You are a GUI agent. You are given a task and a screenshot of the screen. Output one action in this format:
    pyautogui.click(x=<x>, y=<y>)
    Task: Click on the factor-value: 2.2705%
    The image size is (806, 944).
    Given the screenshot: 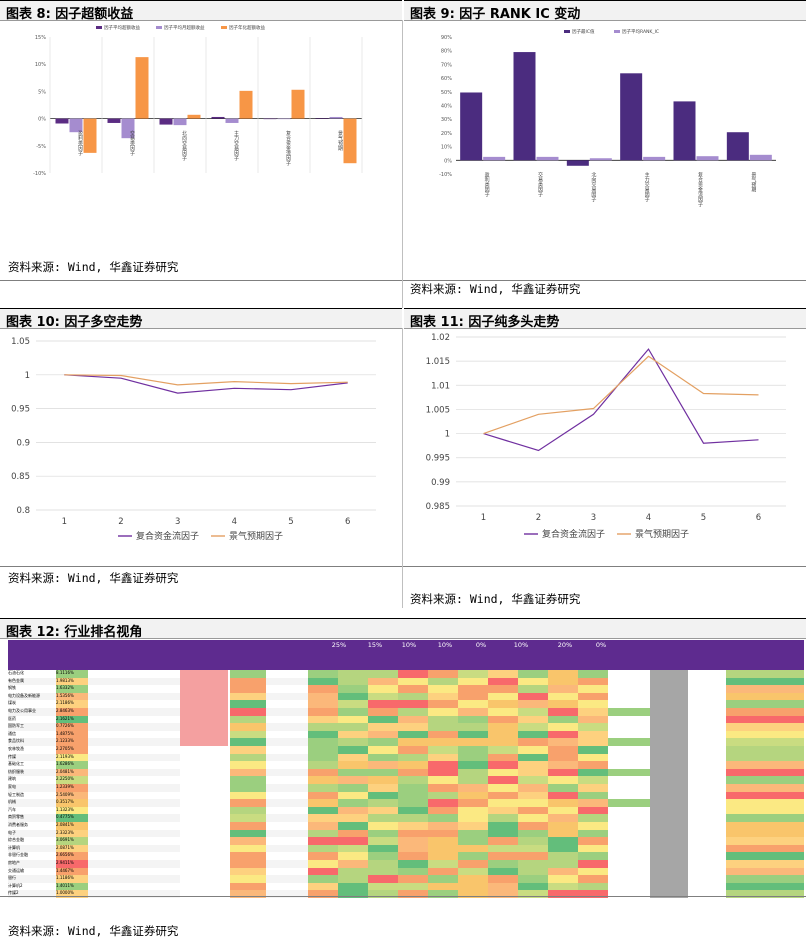 What is the action you would take?
    pyautogui.click(x=72, y=750)
    